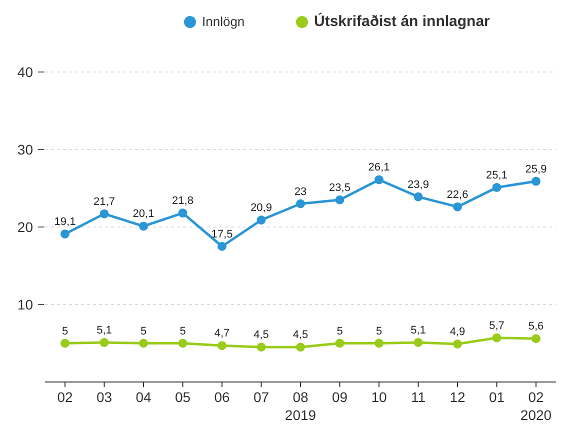  I want to click on data-label: 23, so click(300, 192).